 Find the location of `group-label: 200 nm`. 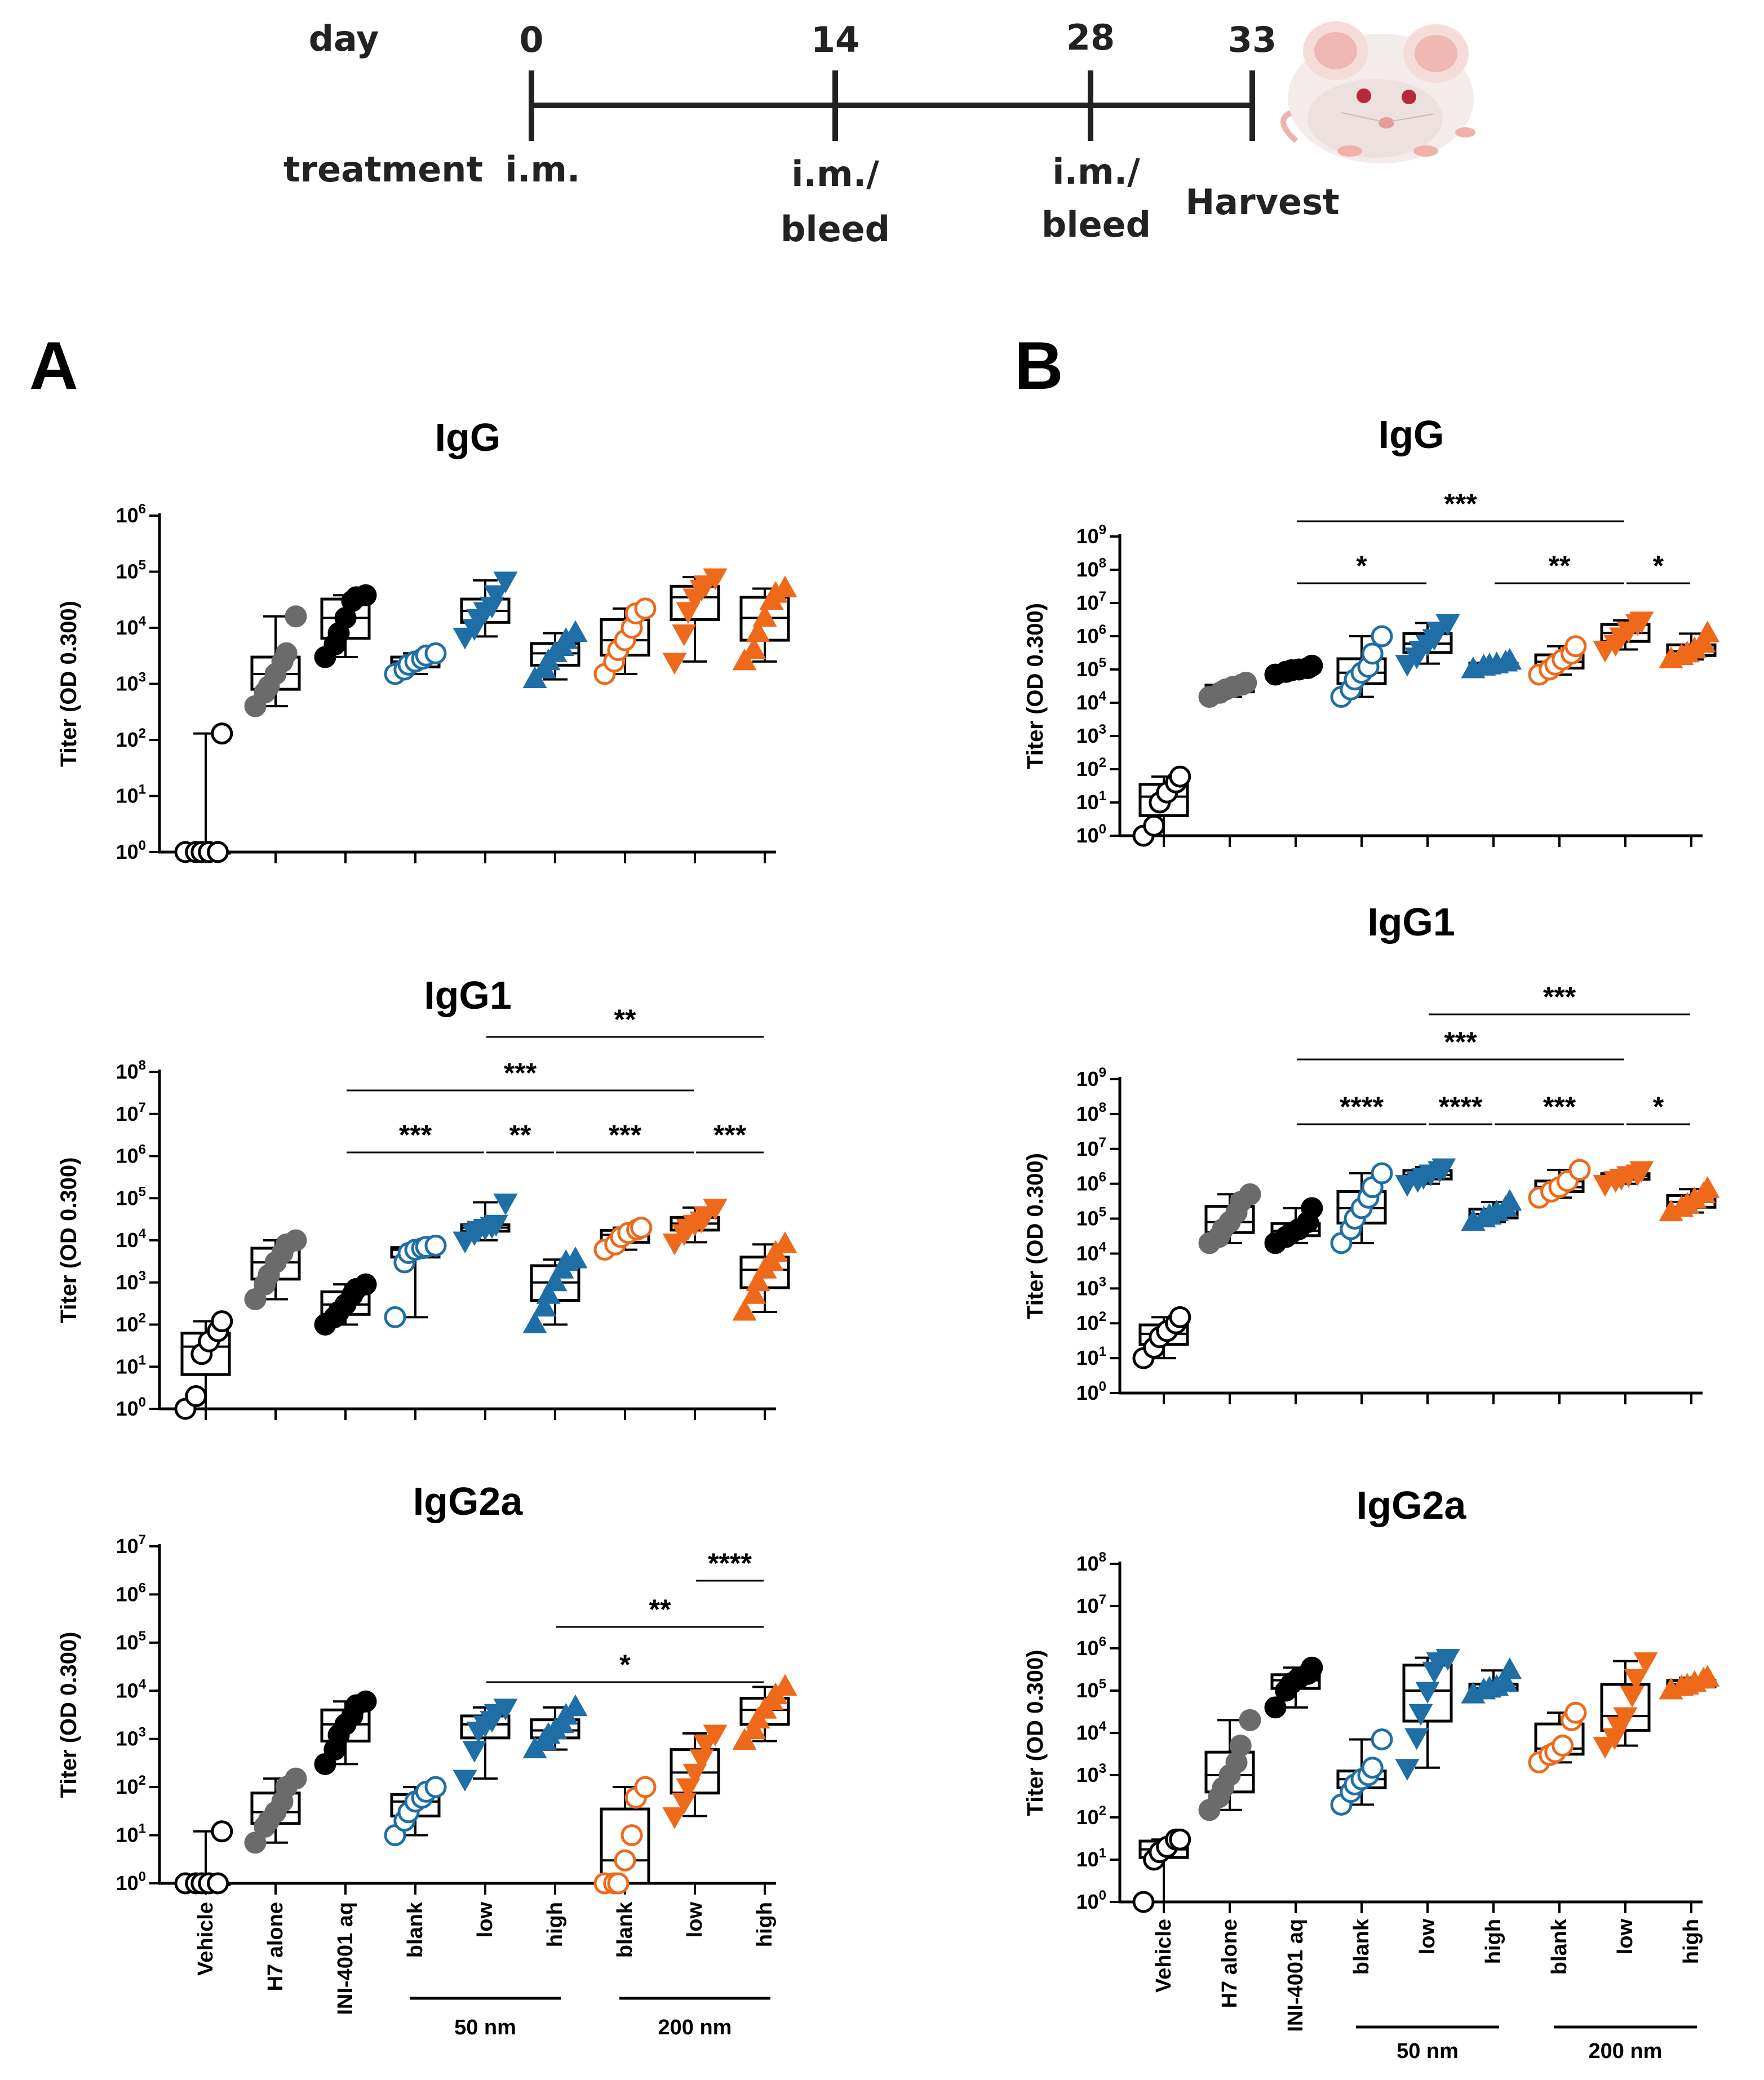

group-label: 200 nm is located at coordinates (1626, 2051).